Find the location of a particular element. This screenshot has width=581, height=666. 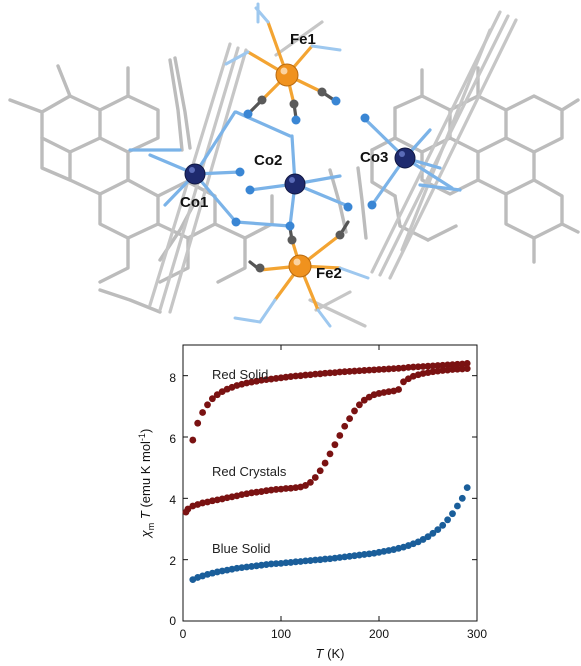

atom-label-co3: Co3 is located at coordinates (374, 157).